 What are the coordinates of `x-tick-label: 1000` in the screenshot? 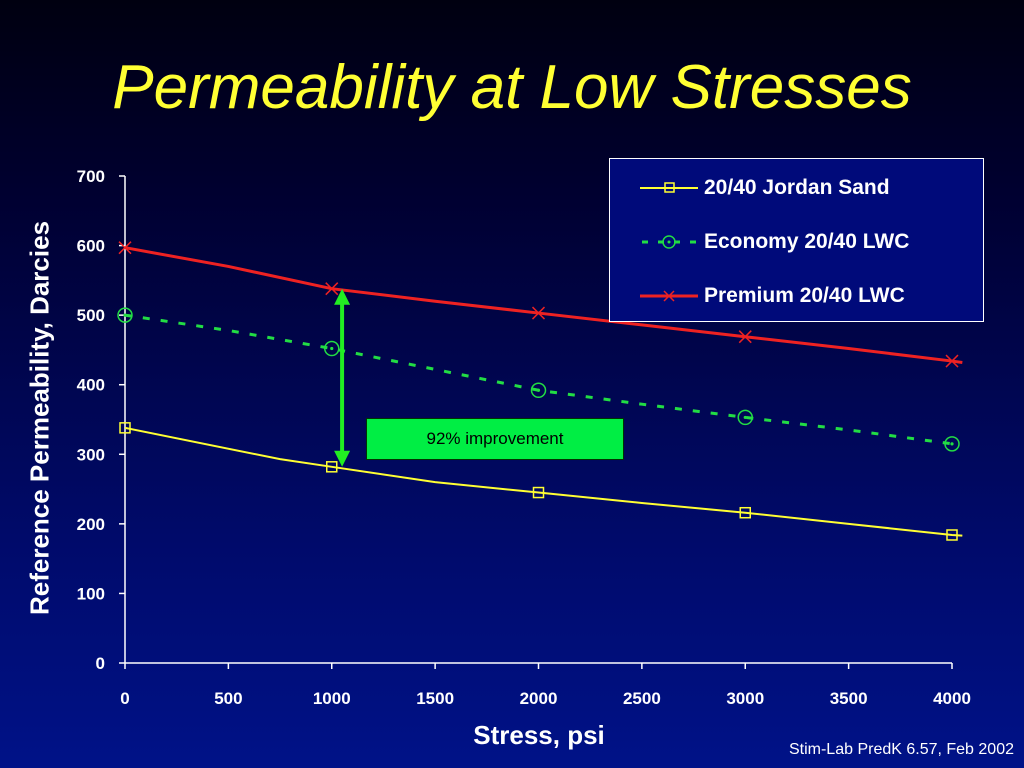 It's located at (332, 698).